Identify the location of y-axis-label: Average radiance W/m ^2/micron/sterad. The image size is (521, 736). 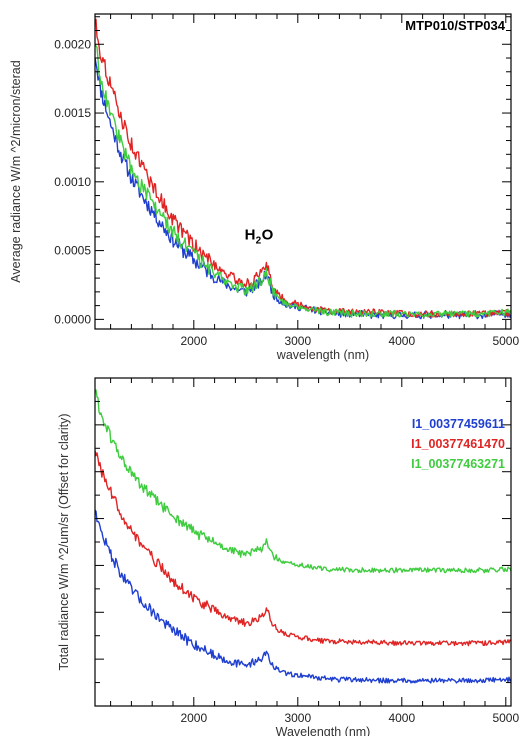
(16, 171).